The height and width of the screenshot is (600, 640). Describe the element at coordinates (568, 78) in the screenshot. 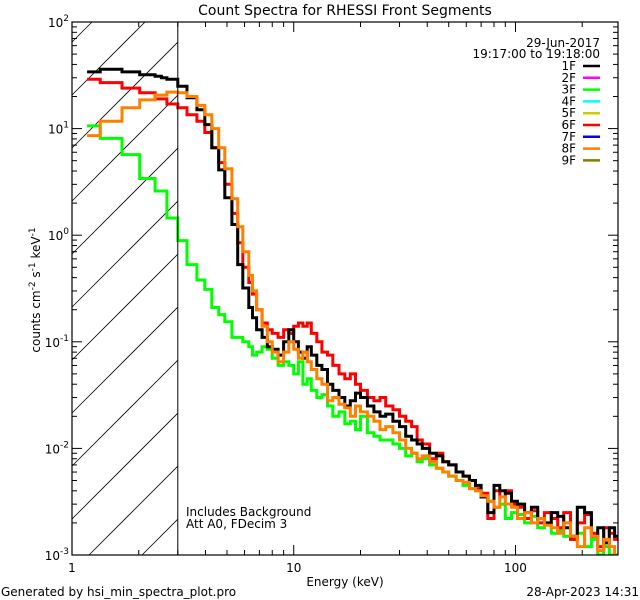

I see `legend-label-2F: 2F` at that location.